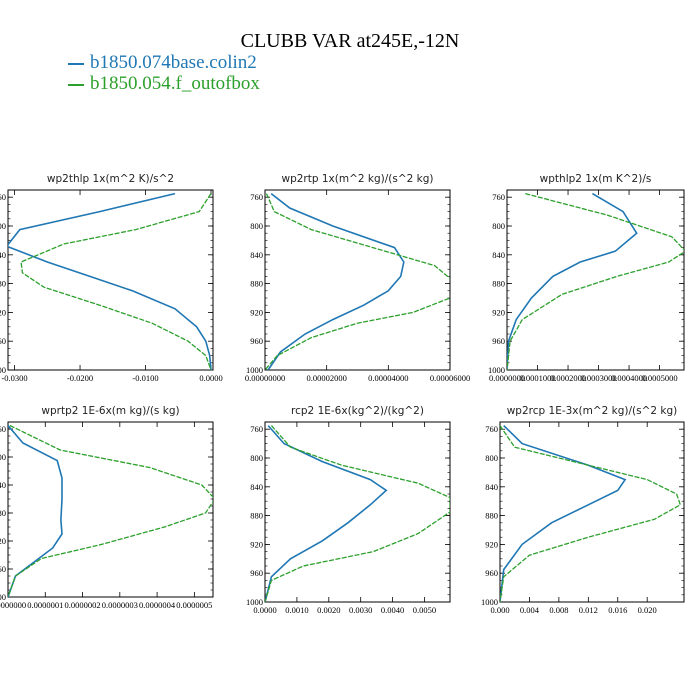  I want to click on legend-entry-2: b1850.054.f_outofbox, so click(164, 84).